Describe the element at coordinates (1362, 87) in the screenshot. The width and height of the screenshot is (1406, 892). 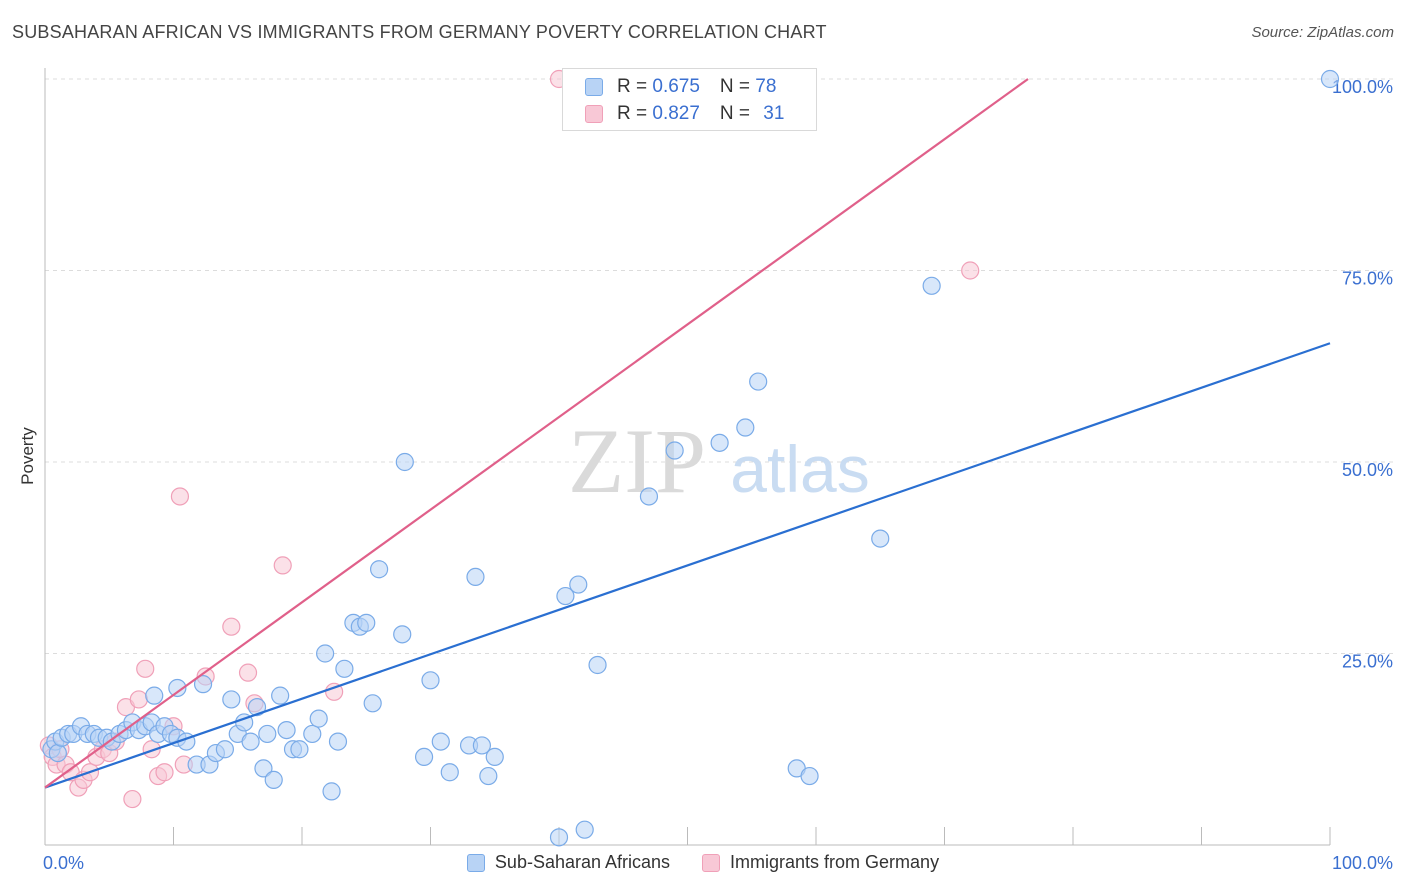
I see `y-tick-label: 100.0%` at that location.